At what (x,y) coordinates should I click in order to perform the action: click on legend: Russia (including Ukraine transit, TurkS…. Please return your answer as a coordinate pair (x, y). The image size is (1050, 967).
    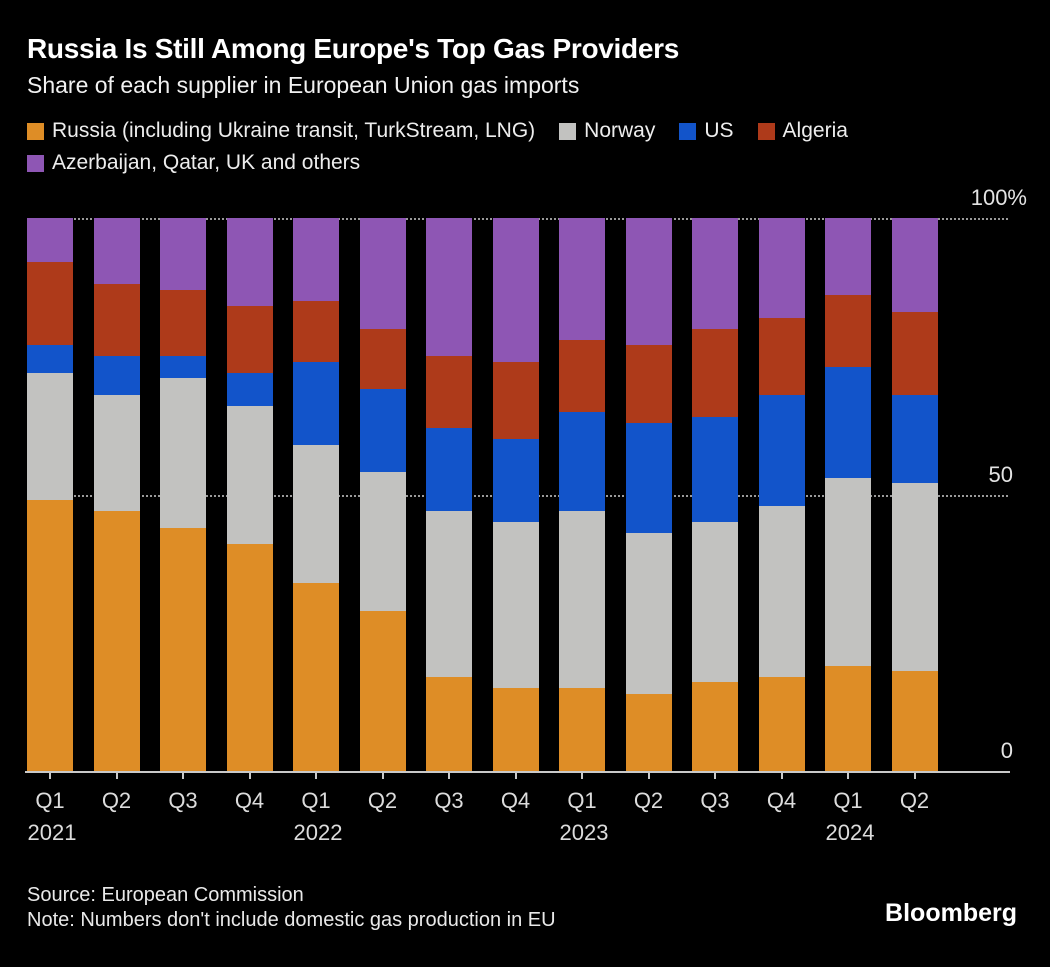
    Looking at the image, I should click on (527, 147).